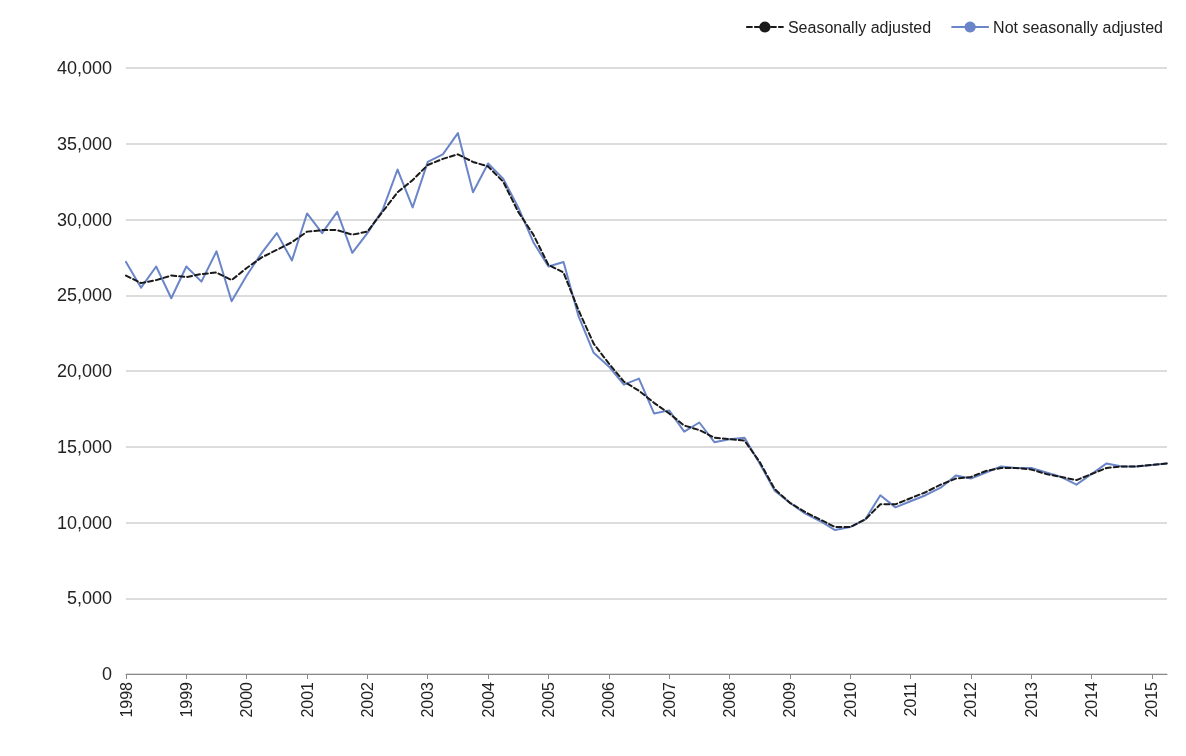  What do you see at coordinates (1078, 27) in the screenshot?
I see `legend-label: Not seasonally adjusted` at bounding box center [1078, 27].